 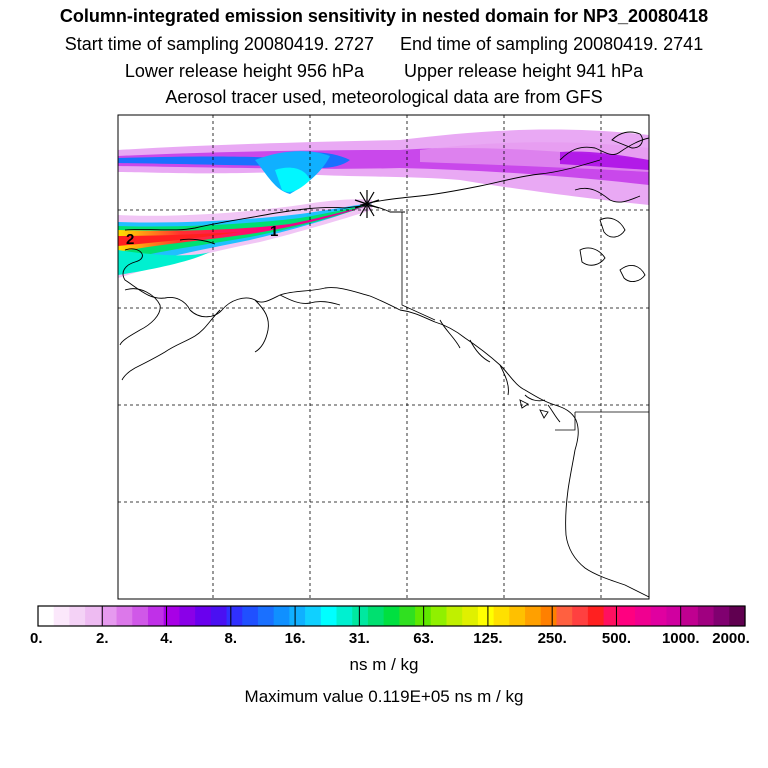 I want to click on colorbar-frame, so click(x=391, y=616).